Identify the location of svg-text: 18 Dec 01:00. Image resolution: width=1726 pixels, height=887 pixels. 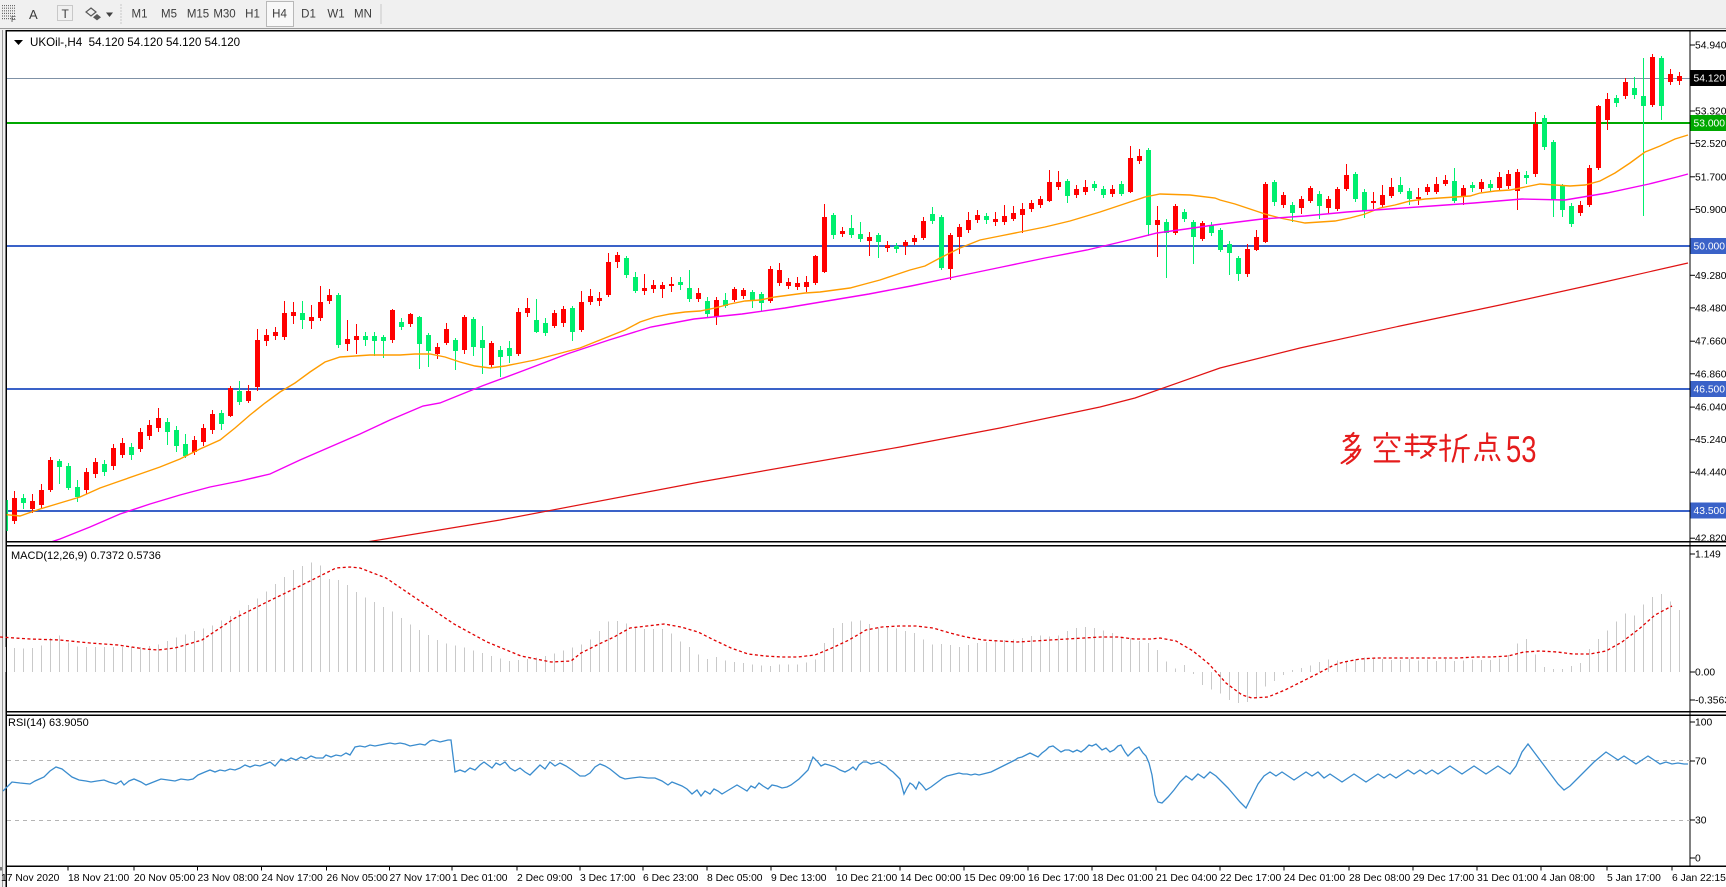
(1123, 878).